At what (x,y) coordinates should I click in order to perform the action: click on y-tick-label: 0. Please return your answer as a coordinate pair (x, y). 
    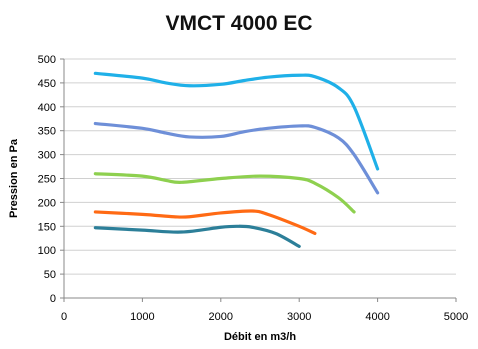
    Looking at the image, I should click on (53, 299).